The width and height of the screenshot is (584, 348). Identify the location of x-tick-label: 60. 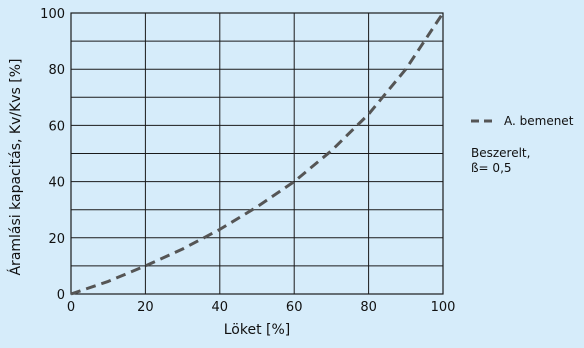
(294, 307).